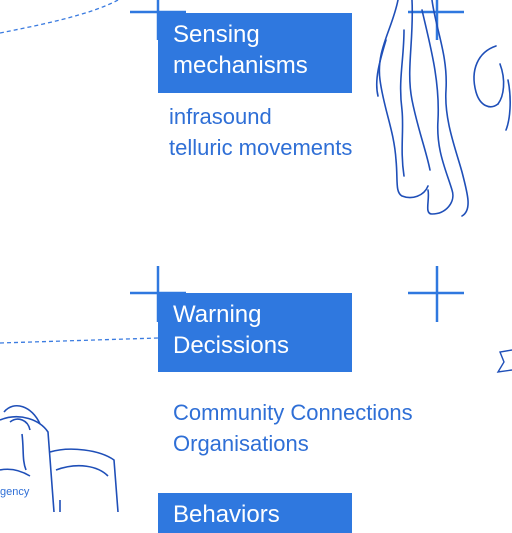 The height and width of the screenshot is (533, 512). Describe the element at coordinates (261, 147) in the screenshot. I see `sensing-item-telluric-movements: telluric movements` at that location.